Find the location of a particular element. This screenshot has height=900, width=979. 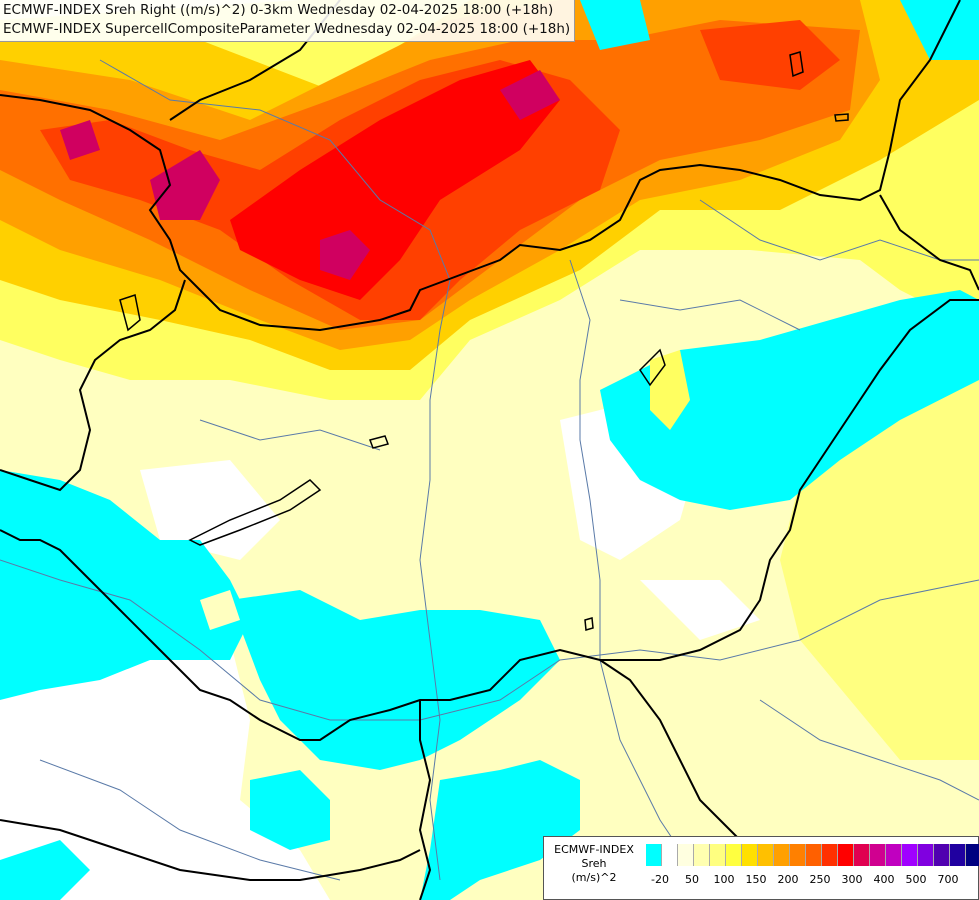

legend-title: ECMWF-INDEX Sreh (m/s)^2 is located at coordinates (594, 864).